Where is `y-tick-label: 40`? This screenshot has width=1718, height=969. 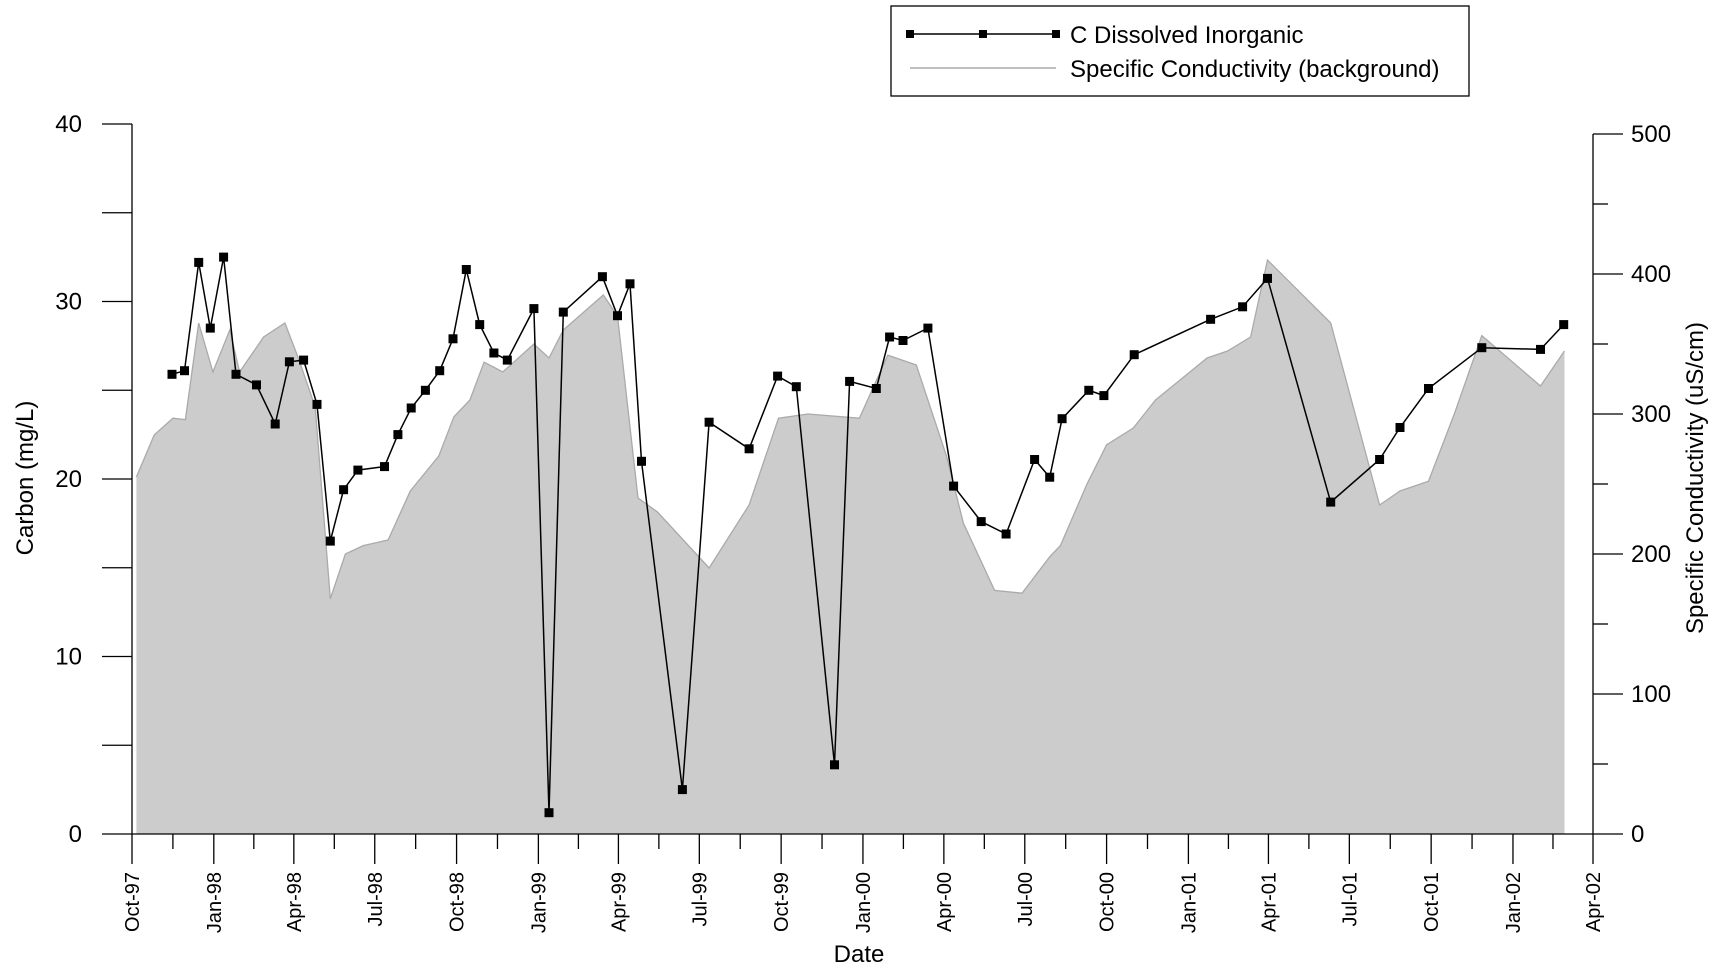
y-tick-label: 40 is located at coordinates (68, 124).